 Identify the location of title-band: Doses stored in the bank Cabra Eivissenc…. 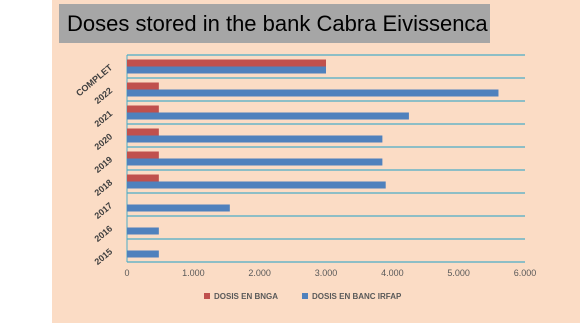
(274, 23).